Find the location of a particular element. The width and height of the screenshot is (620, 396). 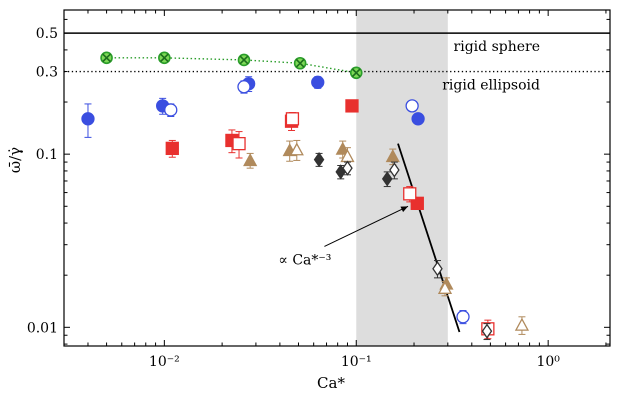

x-tick-label-2: 10⁰ is located at coordinates (548, 362).